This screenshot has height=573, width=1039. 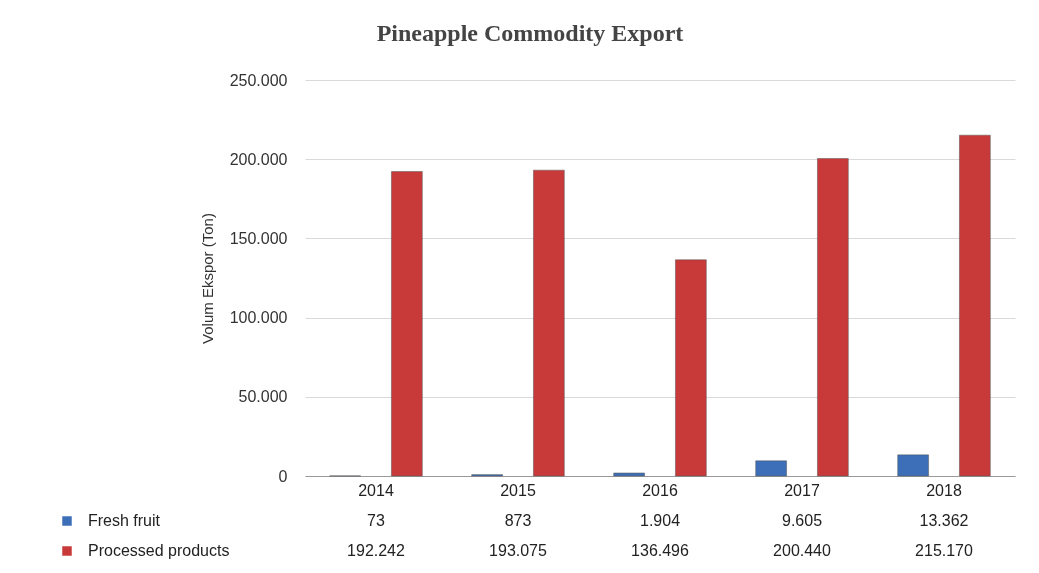 What do you see at coordinates (802, 490) in the screenshot?
I see `x-tick-label: 2017` at bounding box center [802, 490].